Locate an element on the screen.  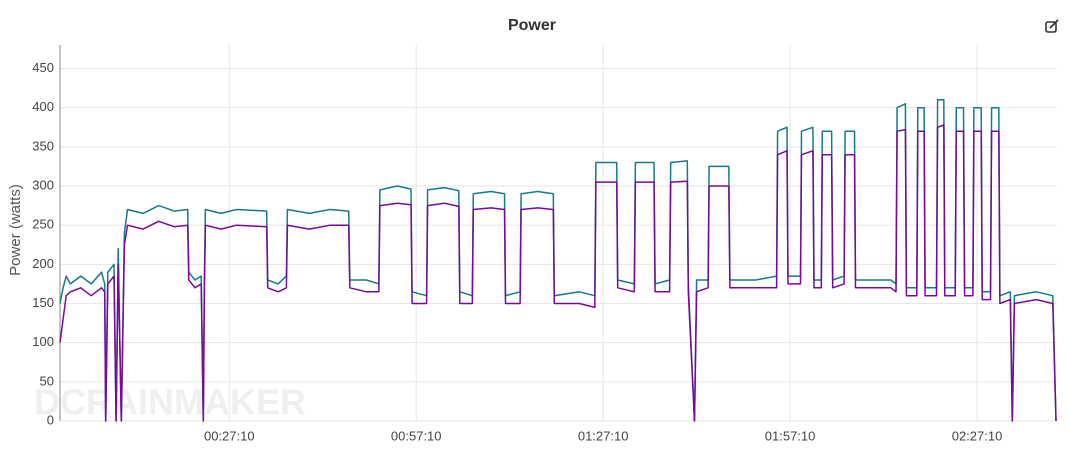
y-tick-label: 400 is located at coordinates (43, 106).